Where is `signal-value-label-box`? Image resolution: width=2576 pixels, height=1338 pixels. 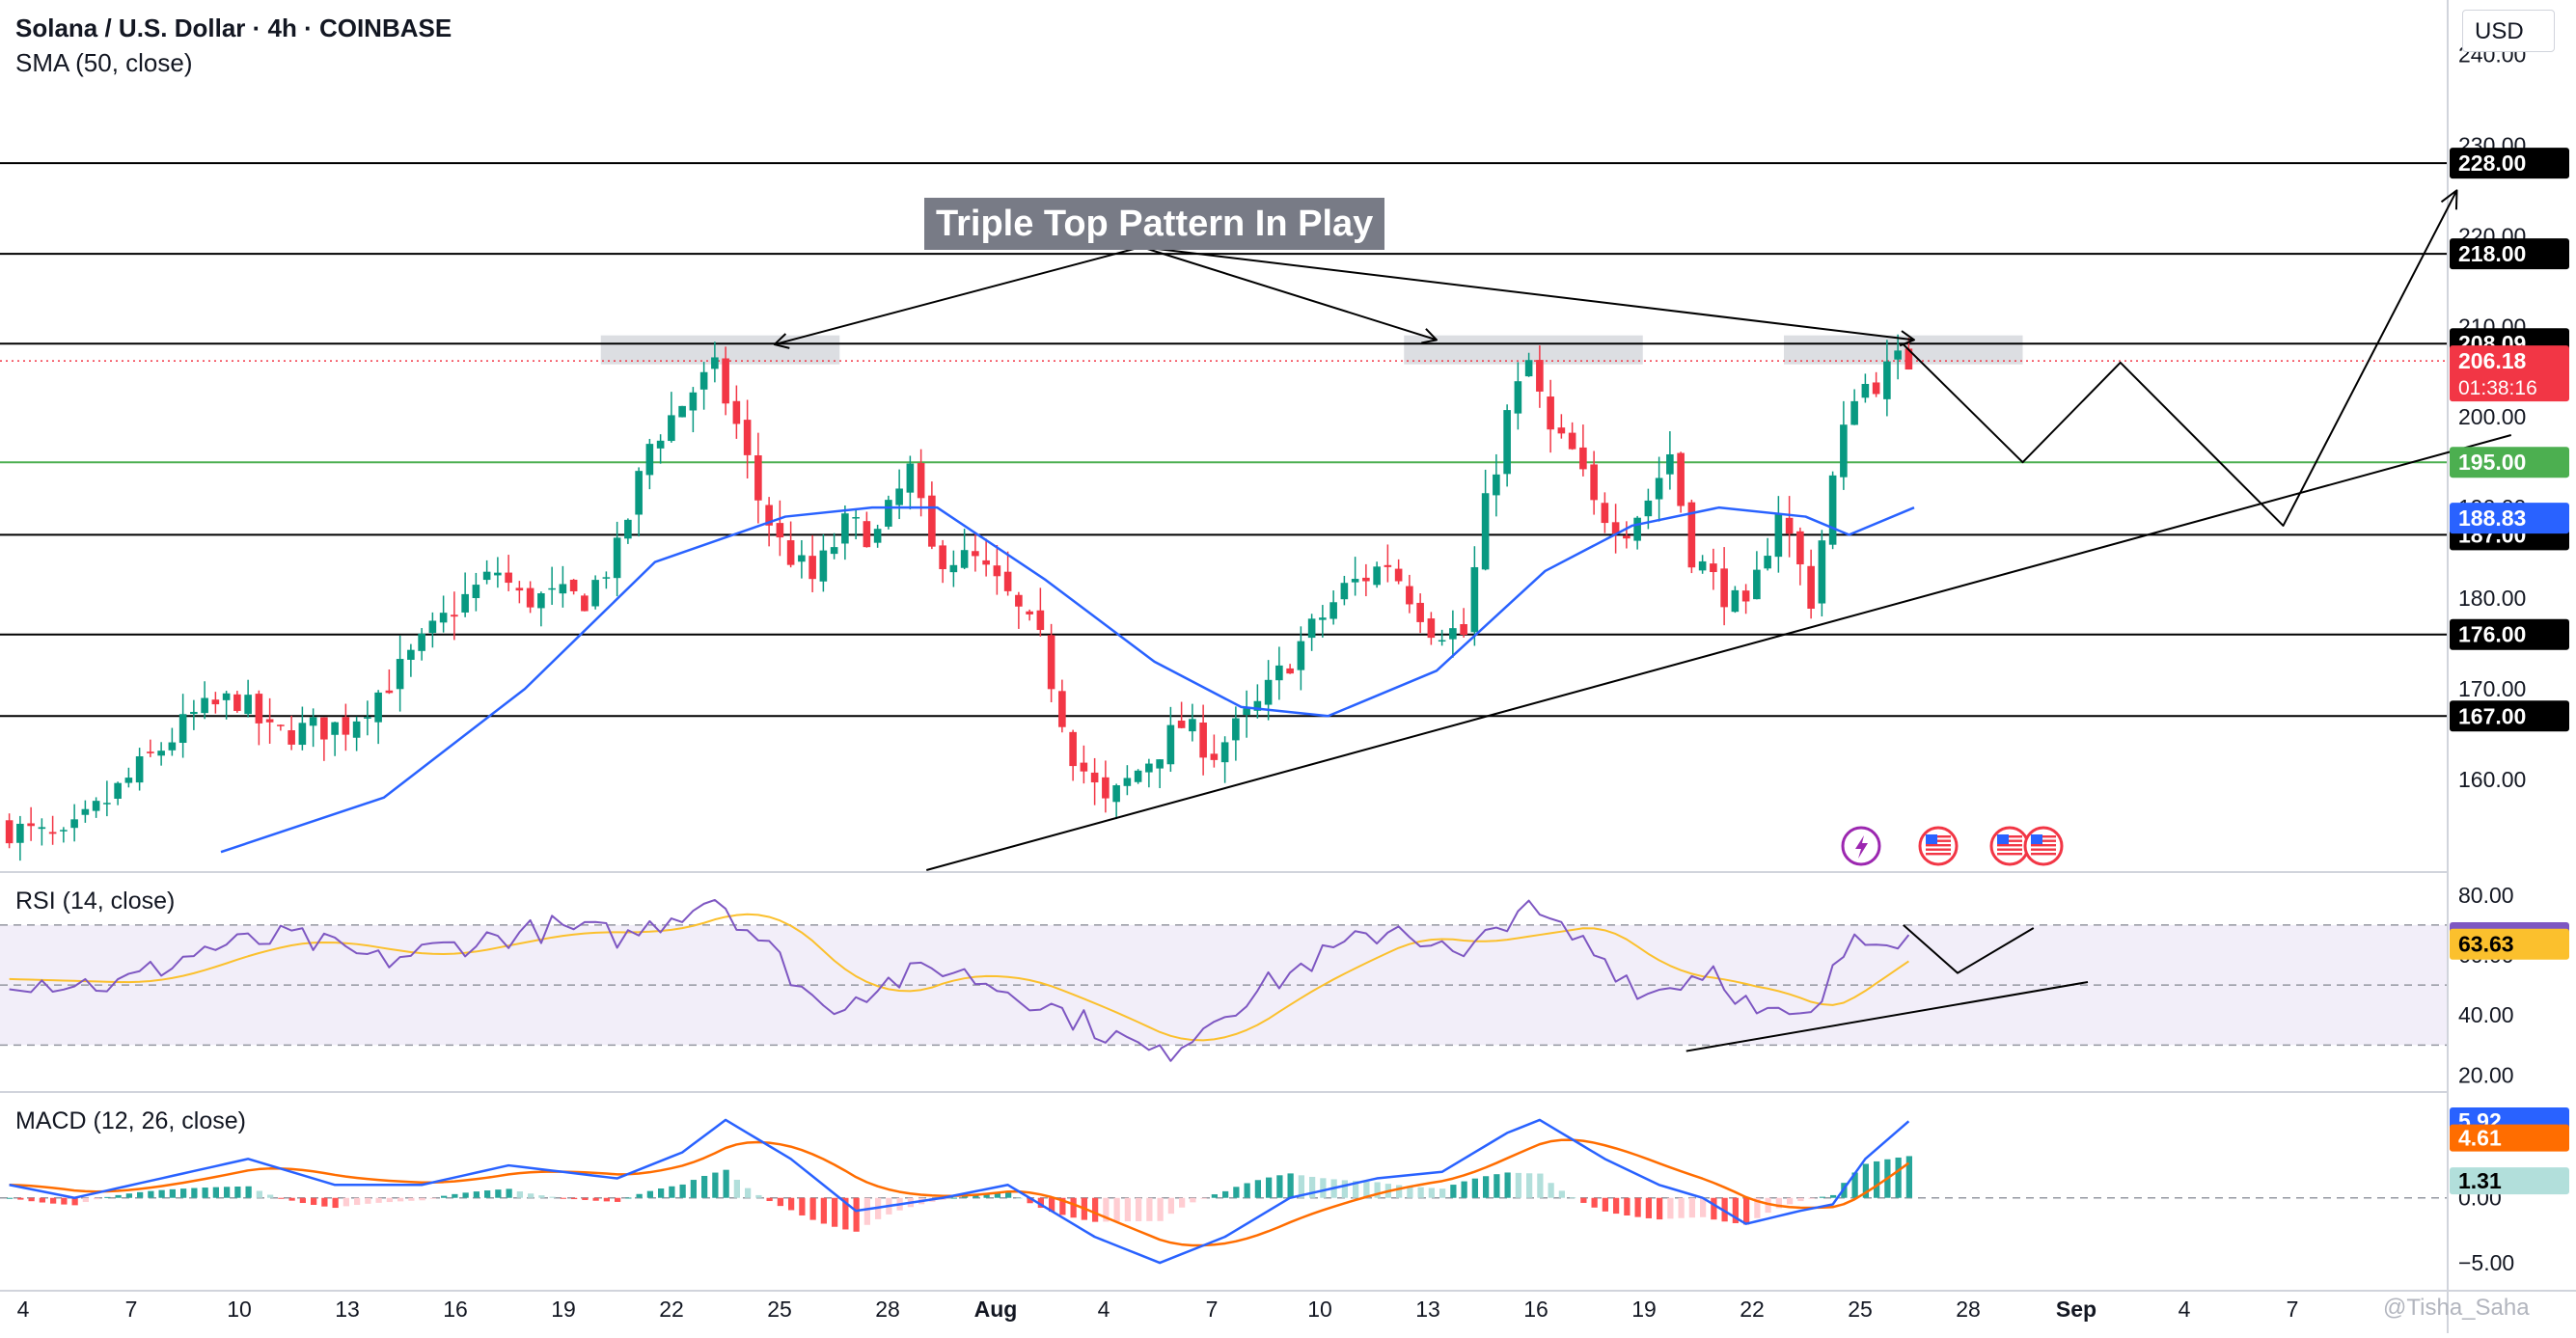
signal-value-label-box is located at coordinates (2509, 1138).